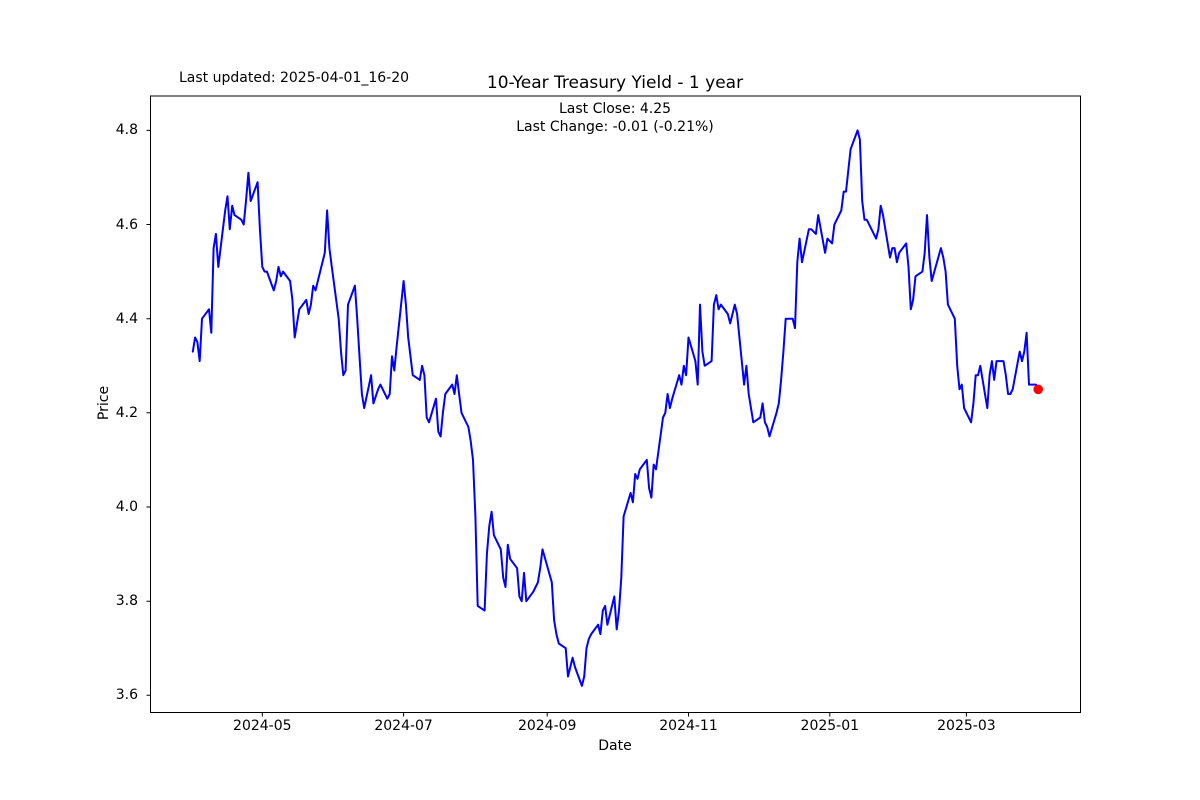 The image size is (1200, 800). Describe the element at coordinates (126, 130) in the screenshot. I see `y-tick-label: 4.8` at that location.